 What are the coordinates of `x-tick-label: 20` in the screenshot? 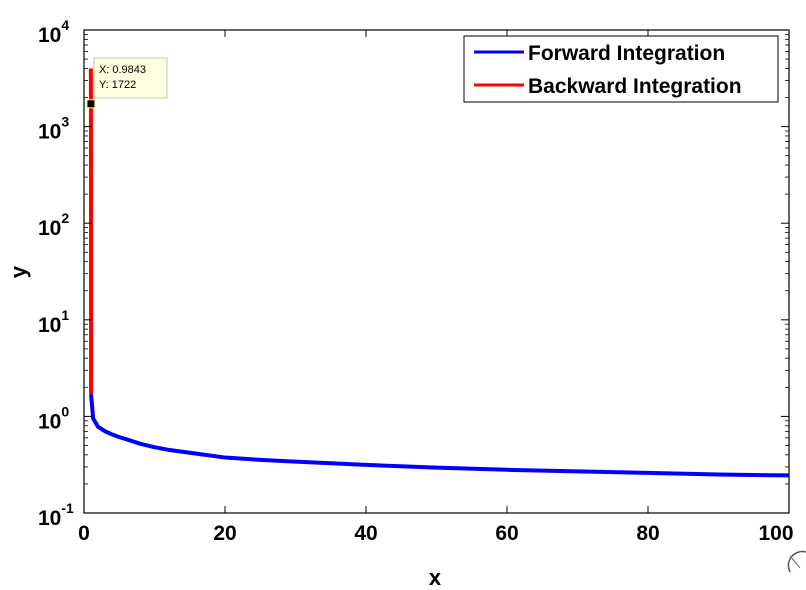 It's located at (224, 533).